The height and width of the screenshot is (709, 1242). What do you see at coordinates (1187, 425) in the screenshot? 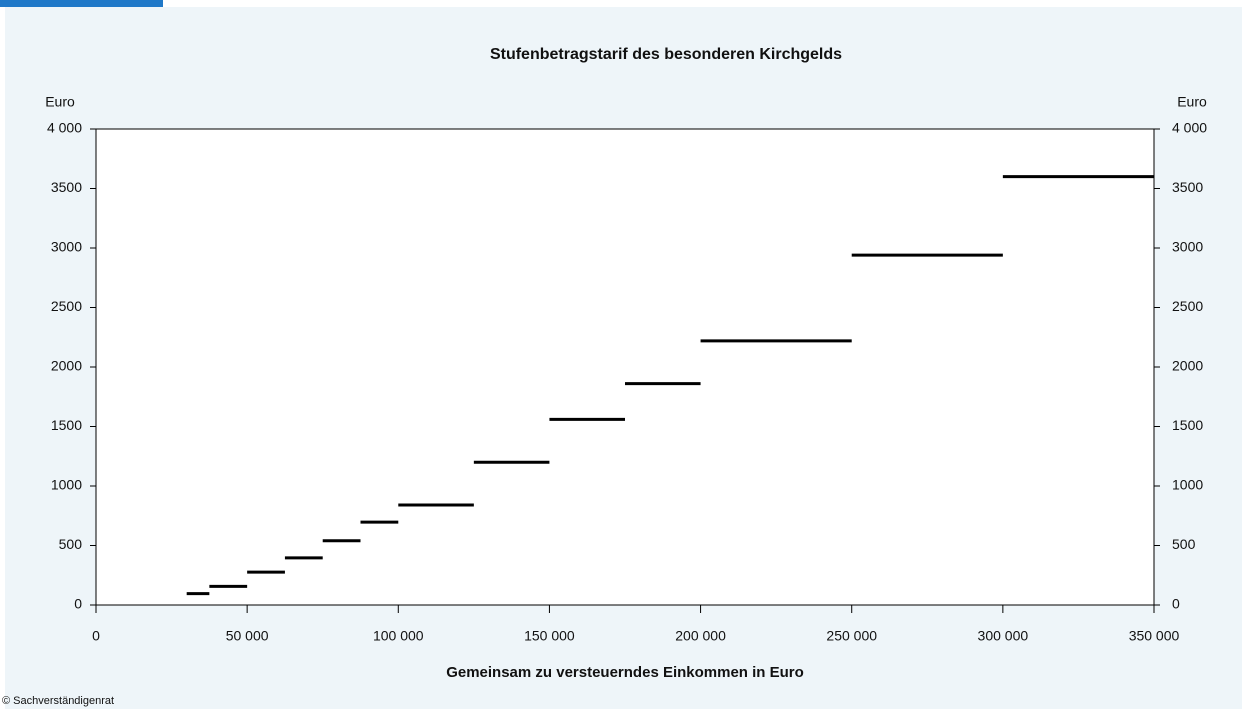
I see `y2-tick-label: 1500` at bounding box center [1187, 425].